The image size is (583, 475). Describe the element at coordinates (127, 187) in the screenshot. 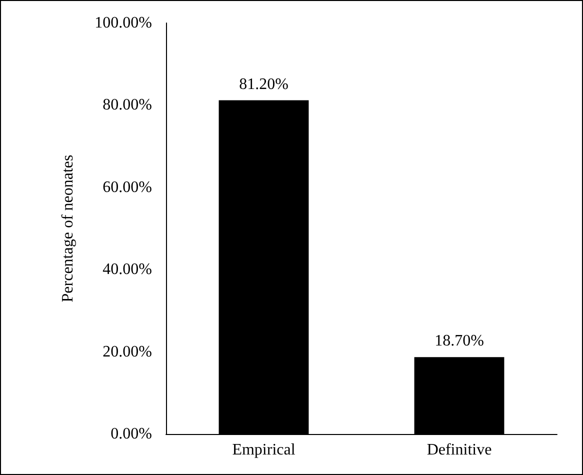

I see `y-tick-label: 60.00%` at that location.